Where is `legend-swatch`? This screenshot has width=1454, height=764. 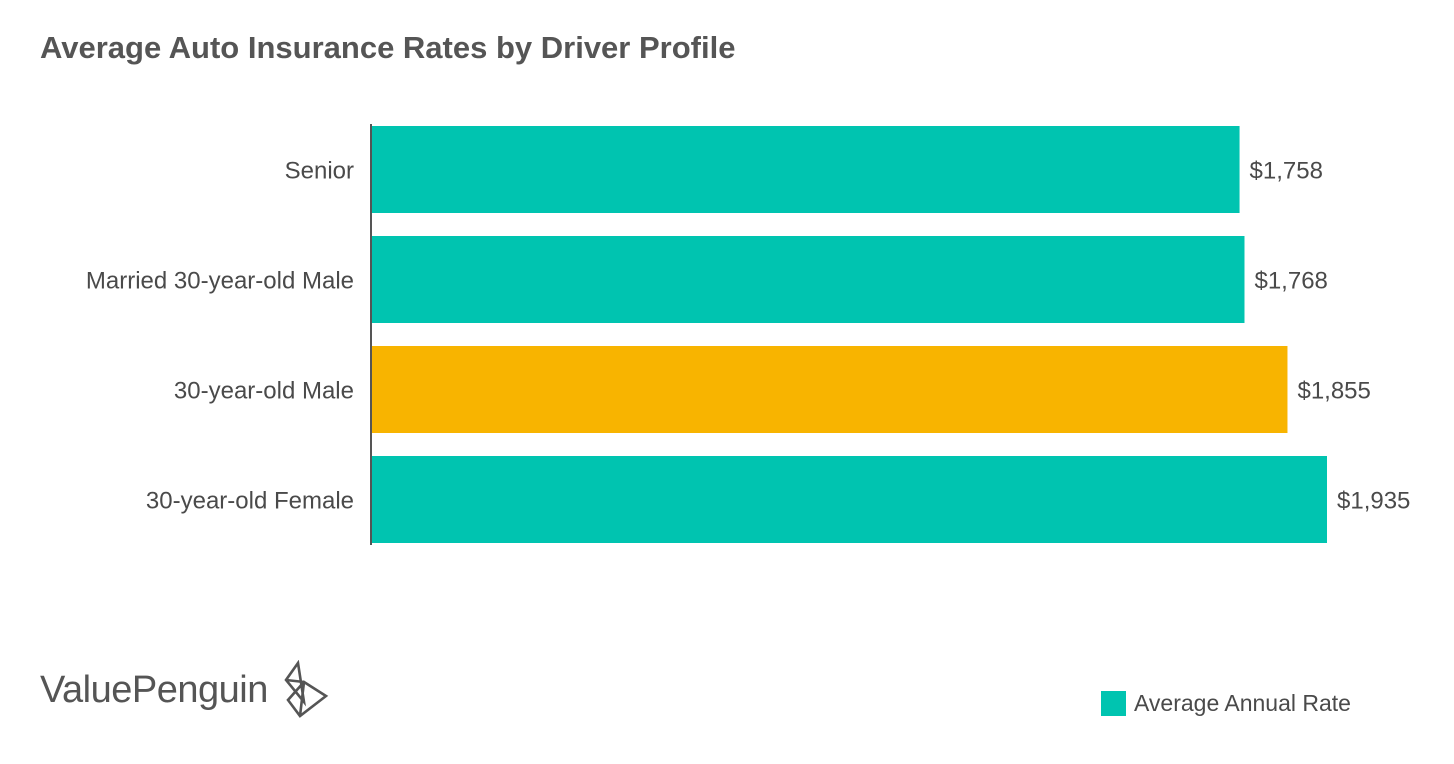
legend-swatch is located at coordinates (1113, 703).